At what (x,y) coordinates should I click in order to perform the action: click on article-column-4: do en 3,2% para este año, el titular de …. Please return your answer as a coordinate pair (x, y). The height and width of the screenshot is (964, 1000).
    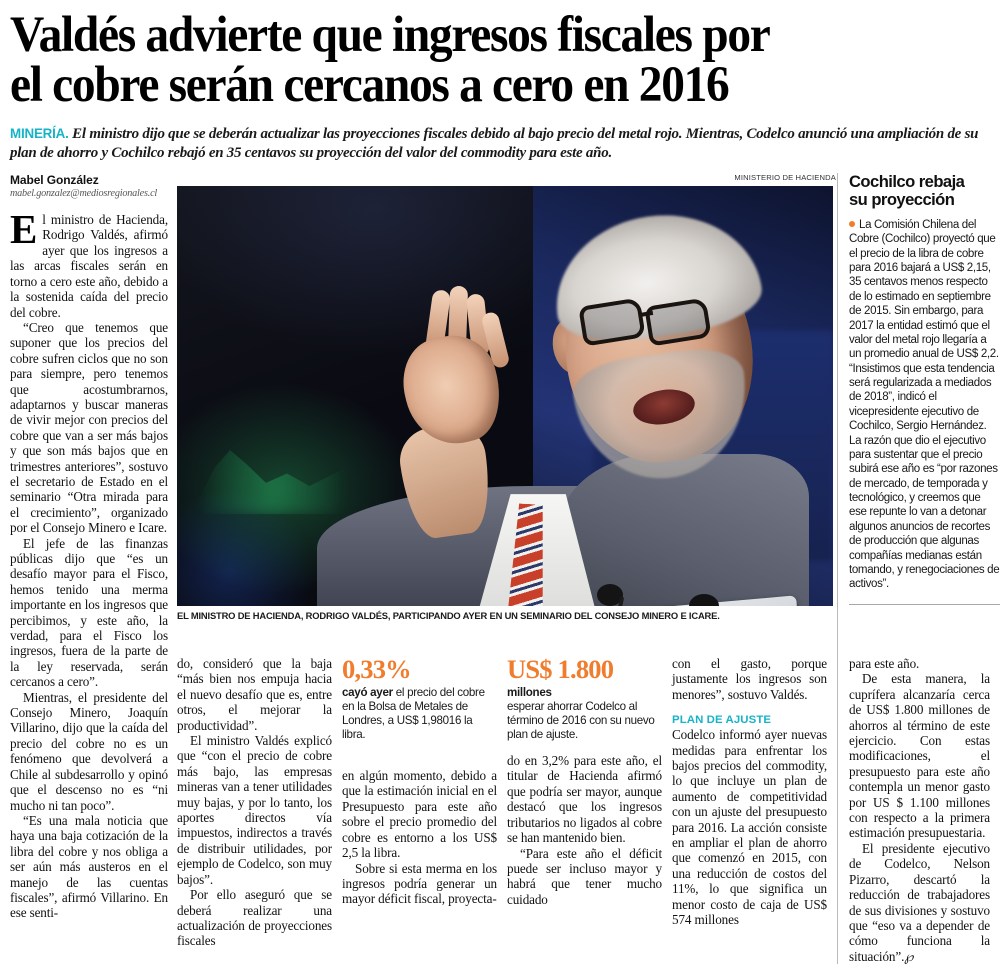
    Looking at the image, I should click on (584, 830).